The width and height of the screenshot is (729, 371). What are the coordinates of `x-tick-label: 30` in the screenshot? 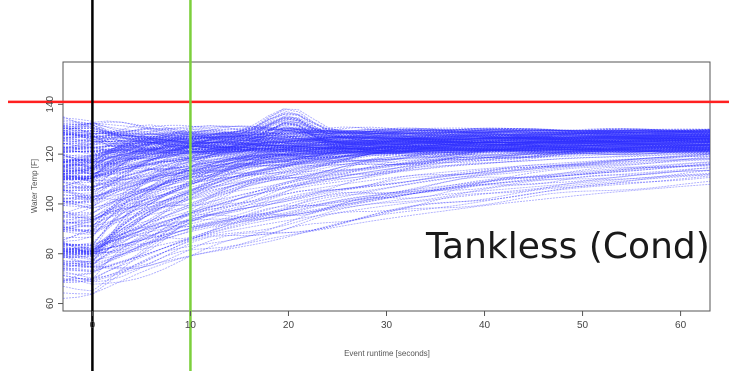 It's located at (387, 325).